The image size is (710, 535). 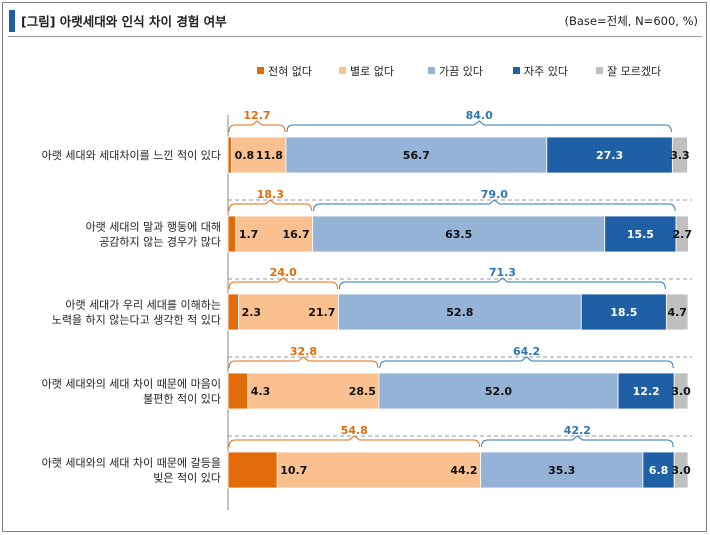 What do you see at coordinates (634, 71) in the screenshot?
I see `legend-label-5: 잘 모르겠다` at bounding box center [634, 71].